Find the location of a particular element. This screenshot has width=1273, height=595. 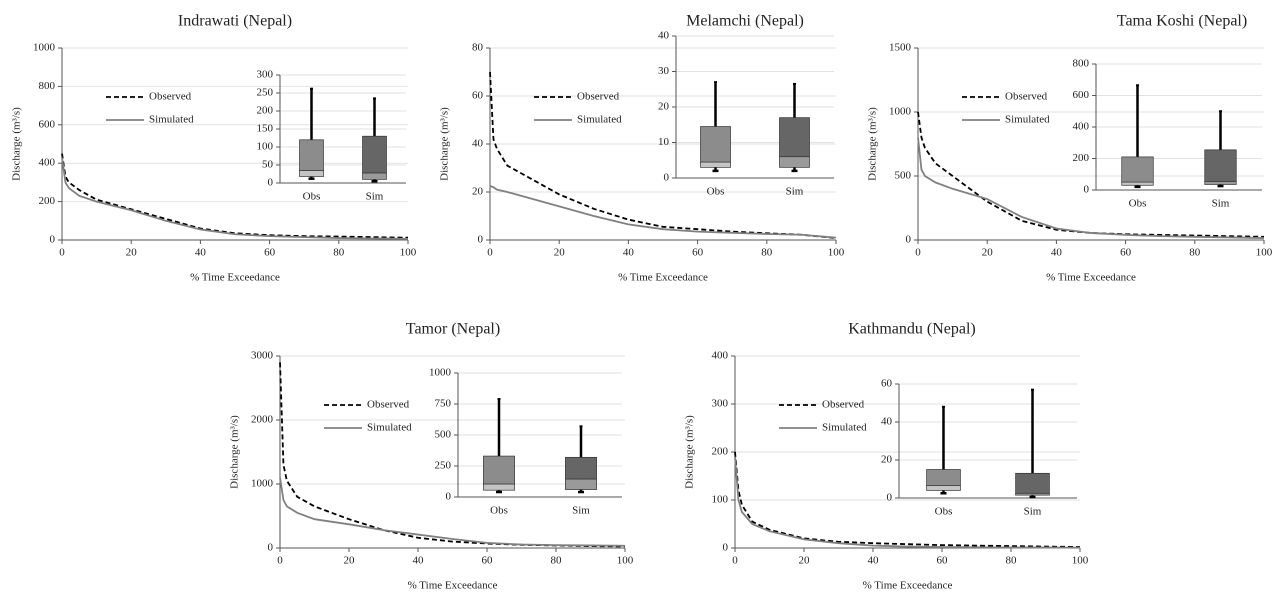

y-tick-label: 40 is located at coordinates (478, 144).